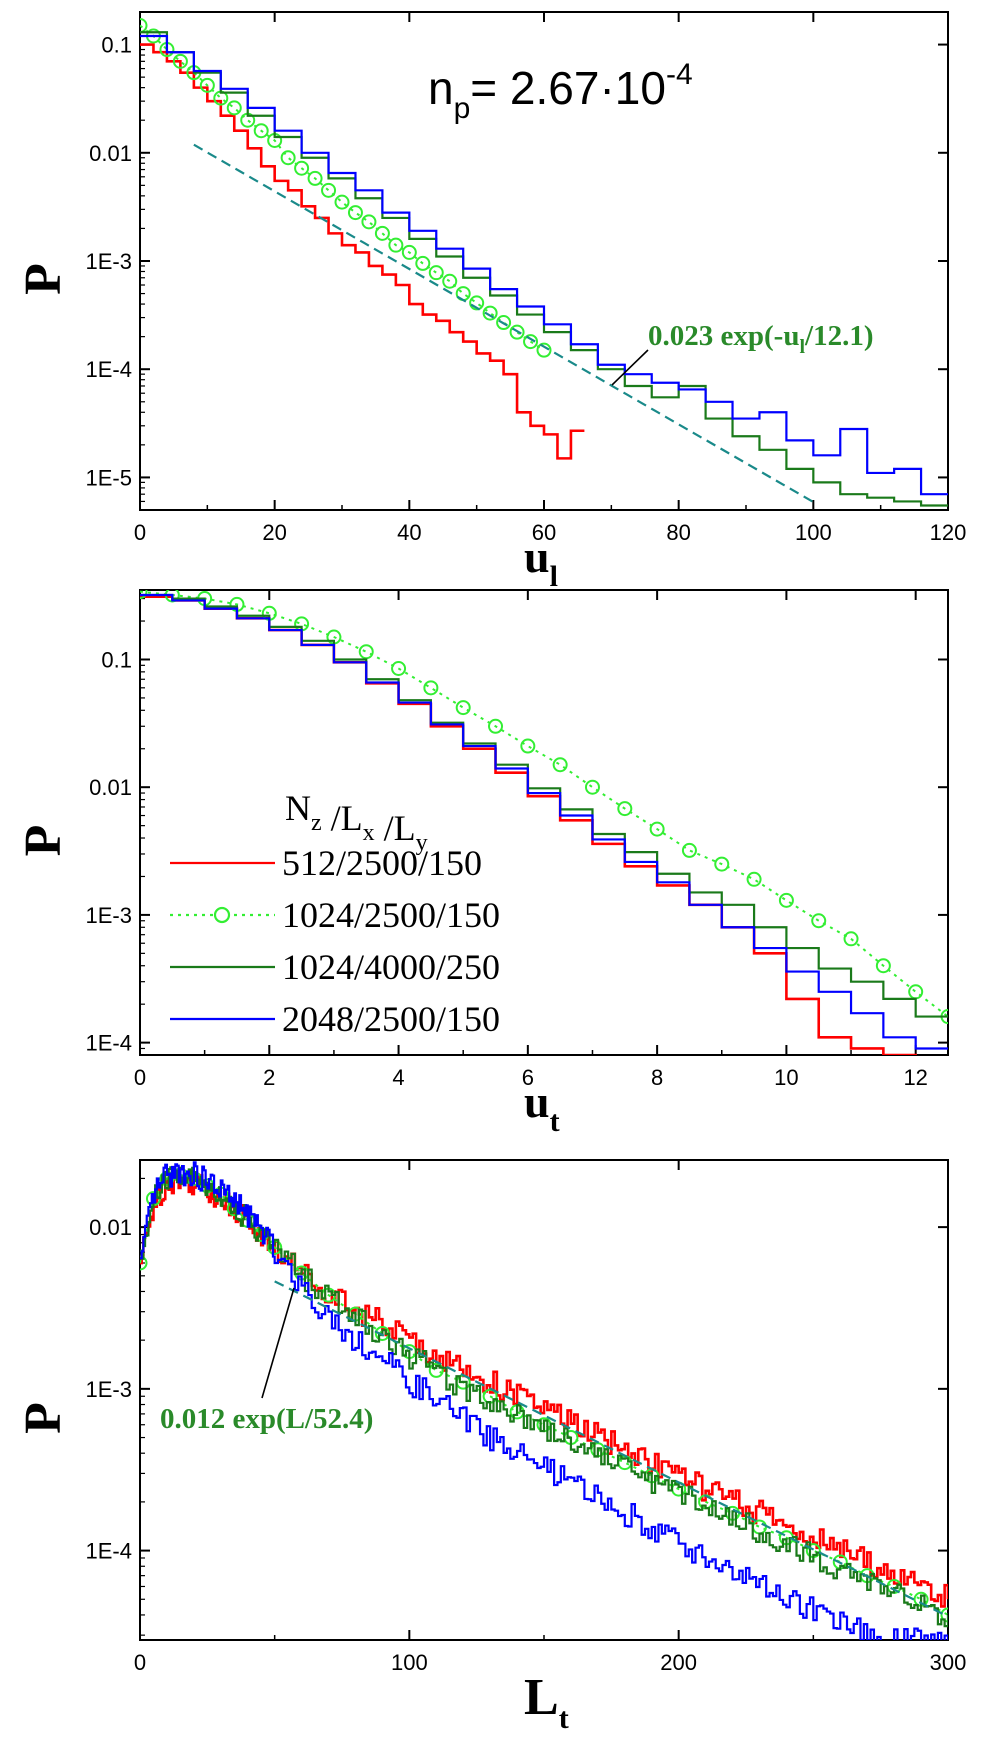 This screenshot has width=996, height=1764. I want to click on x-tick-label: 60, so click(544, 532).